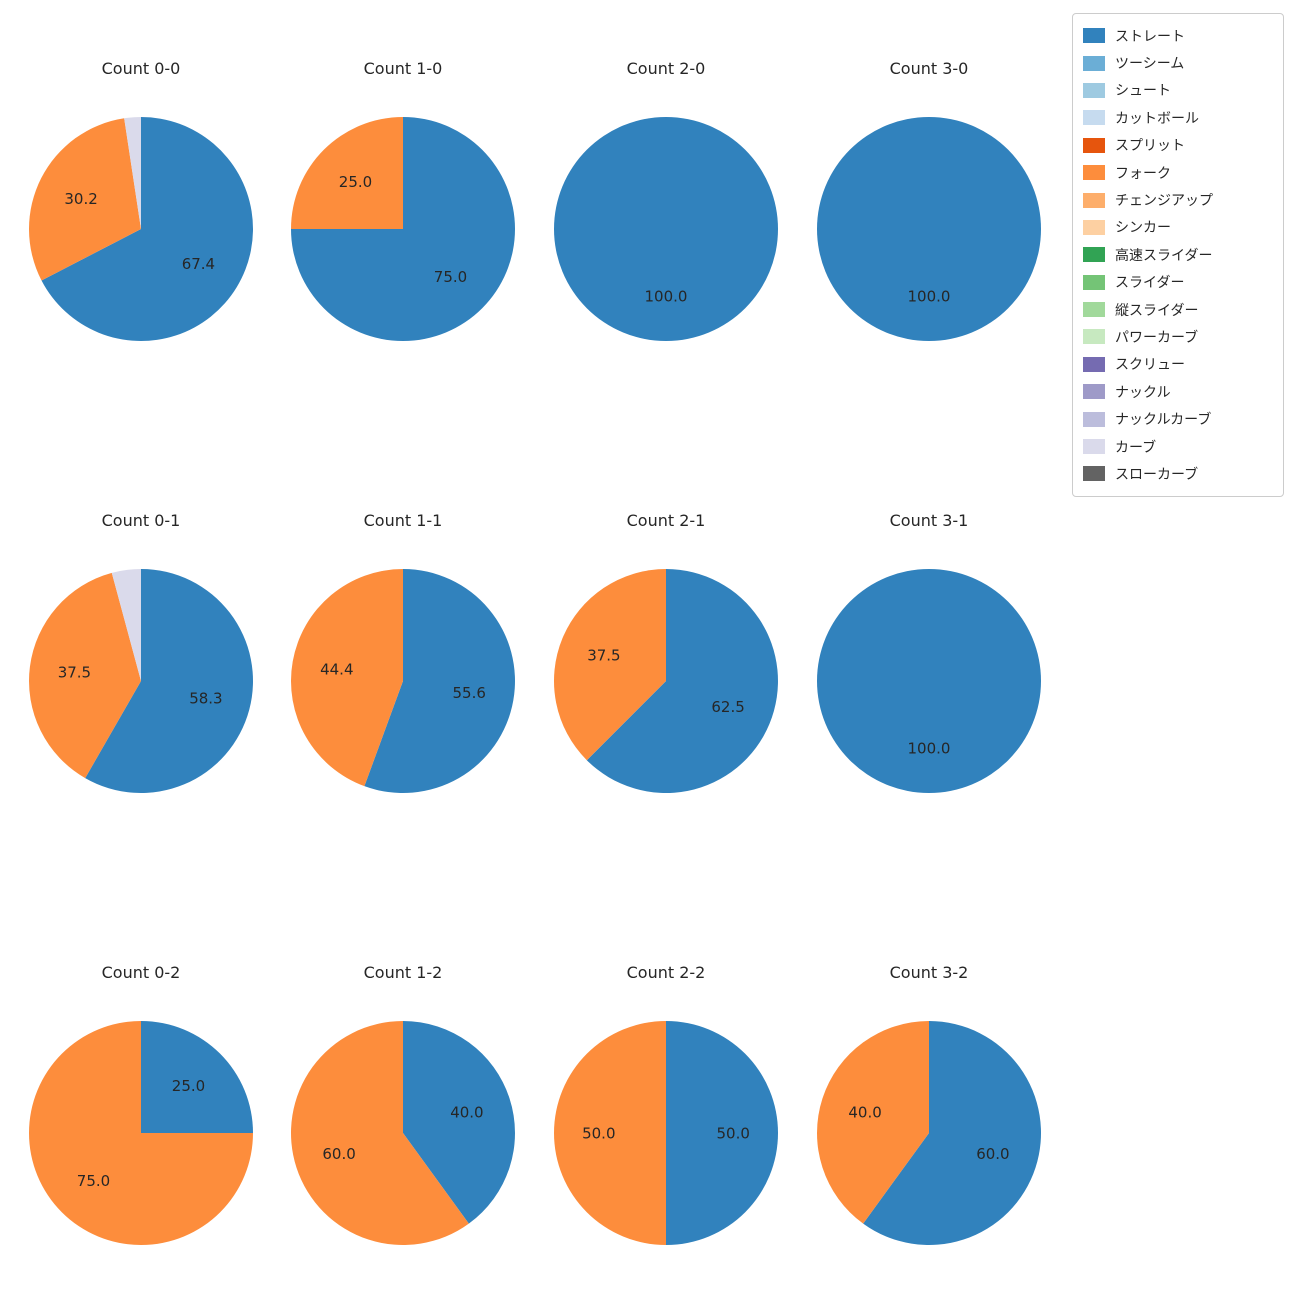  I want to click on chart-title: Count 0-0, so click(141, 68).